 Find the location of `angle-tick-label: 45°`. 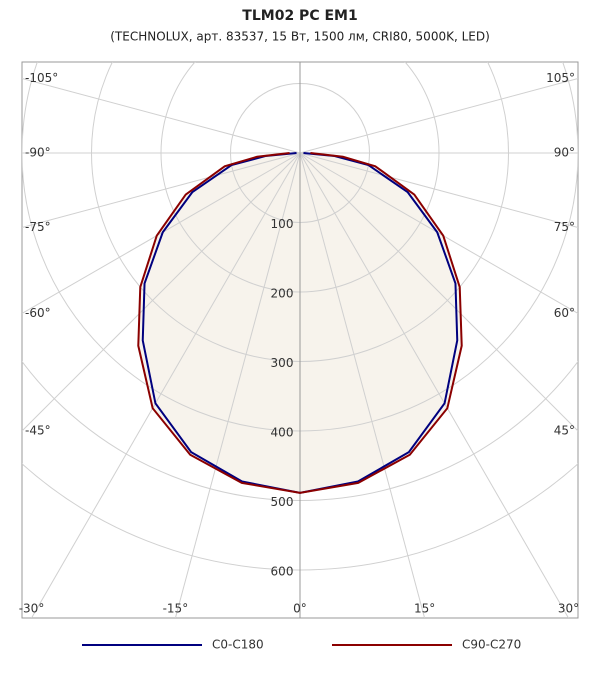

angle-tick-label: 45° is located at coordinates (564, 431).